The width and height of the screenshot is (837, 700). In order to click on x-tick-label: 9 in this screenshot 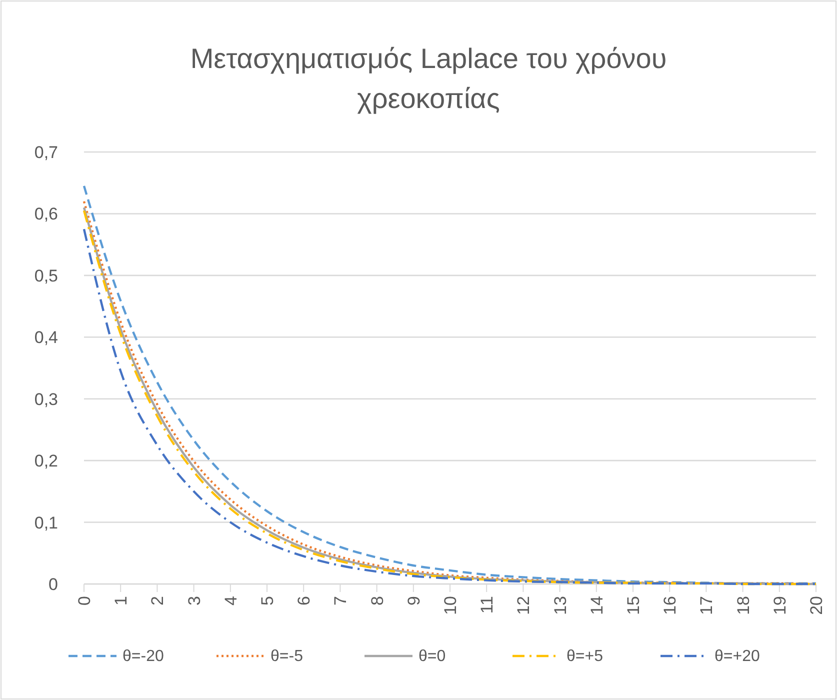, I will do `click(414, 601)`.